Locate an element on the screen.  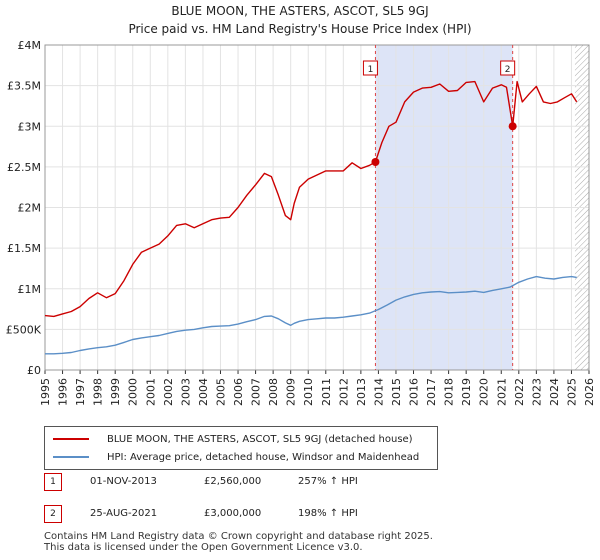
sale-badge: 1 is located at coordinates (53, 482).